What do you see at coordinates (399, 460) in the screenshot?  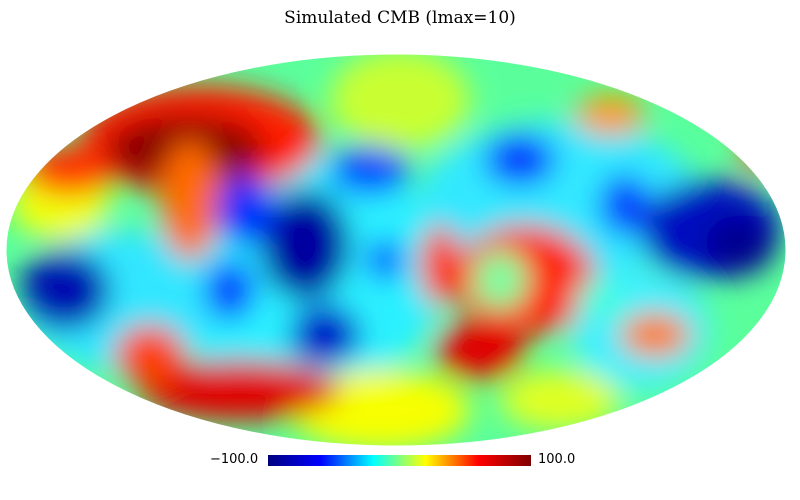 I see `colorbar` at bounding box center [399, 460].